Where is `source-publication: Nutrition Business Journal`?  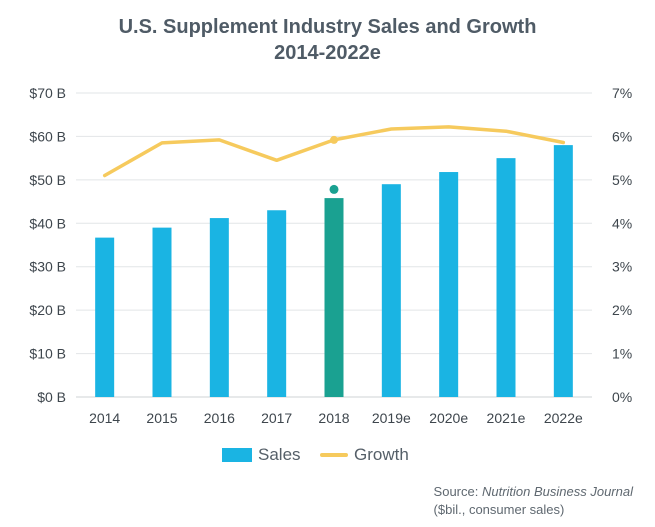 source-publication: Nutrition Business Journal is located at coordinates (557, 491).